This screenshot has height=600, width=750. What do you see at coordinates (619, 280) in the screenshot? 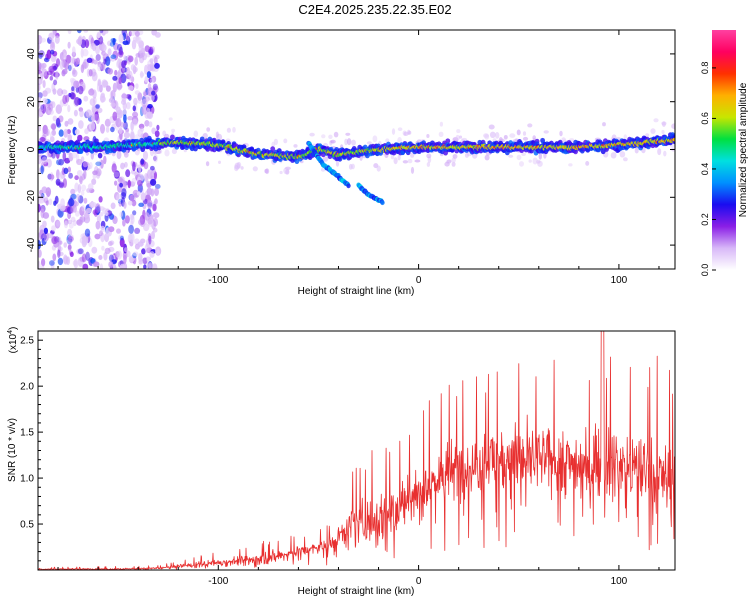
I see `x-tick-label: 100` at bounding box center [619, 280].